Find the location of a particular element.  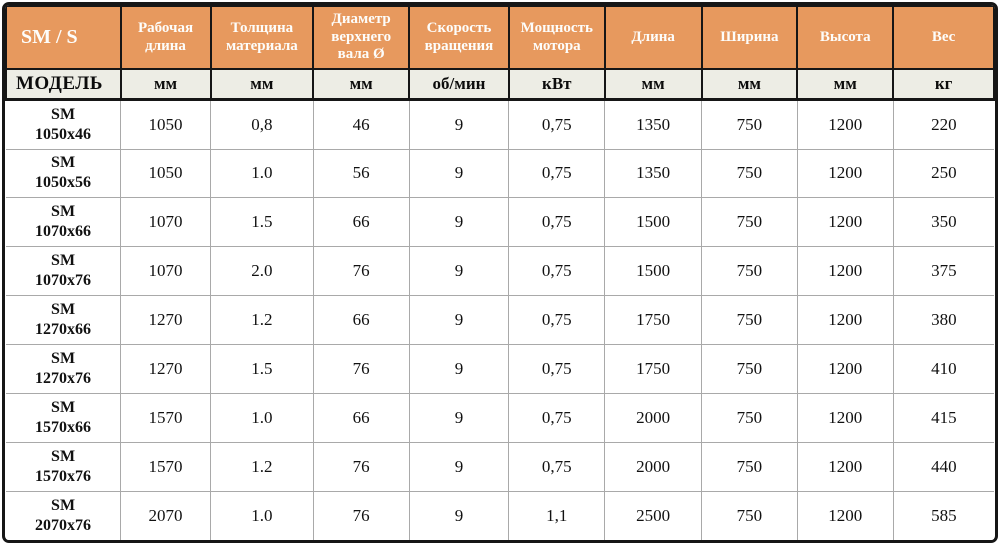

column-header: Ширина is located at coordinates (749, 37).